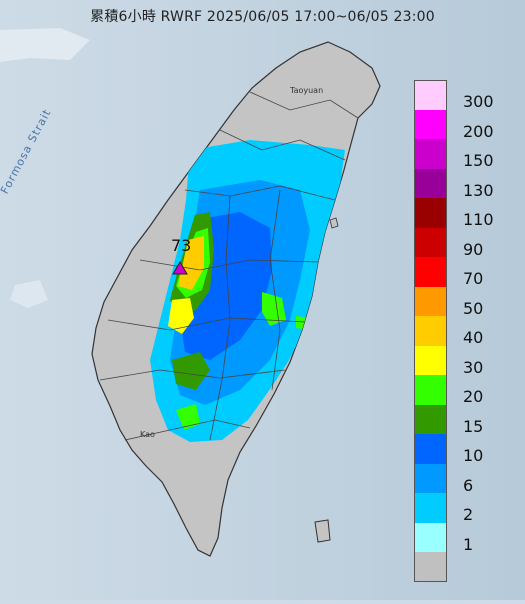 This screenshot has width=525, height=604. What do you see at coordinates (478, 190) in the screenshot?
I see `legend-label: 130` at bounding box center [478, 190].